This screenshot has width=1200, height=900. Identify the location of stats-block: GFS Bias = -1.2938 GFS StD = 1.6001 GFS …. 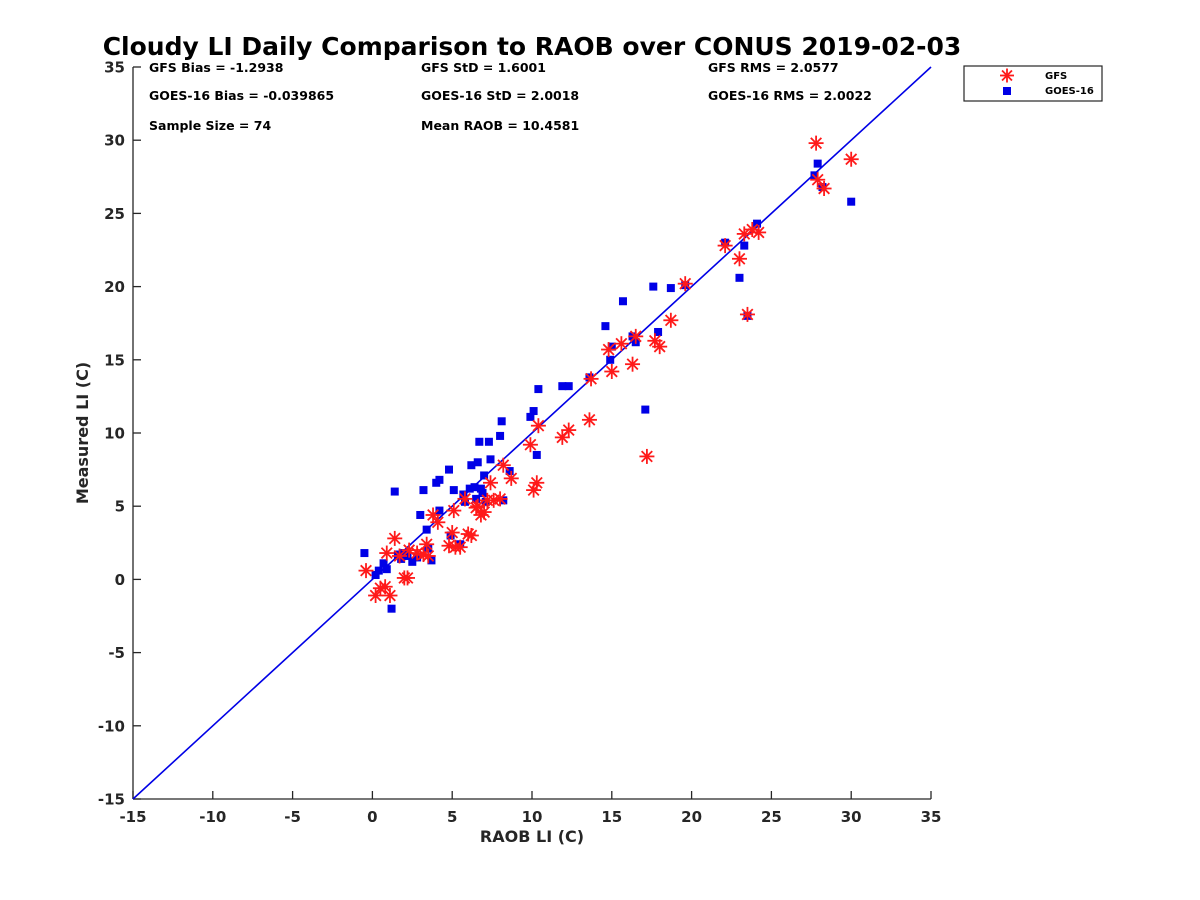
(510, 96).